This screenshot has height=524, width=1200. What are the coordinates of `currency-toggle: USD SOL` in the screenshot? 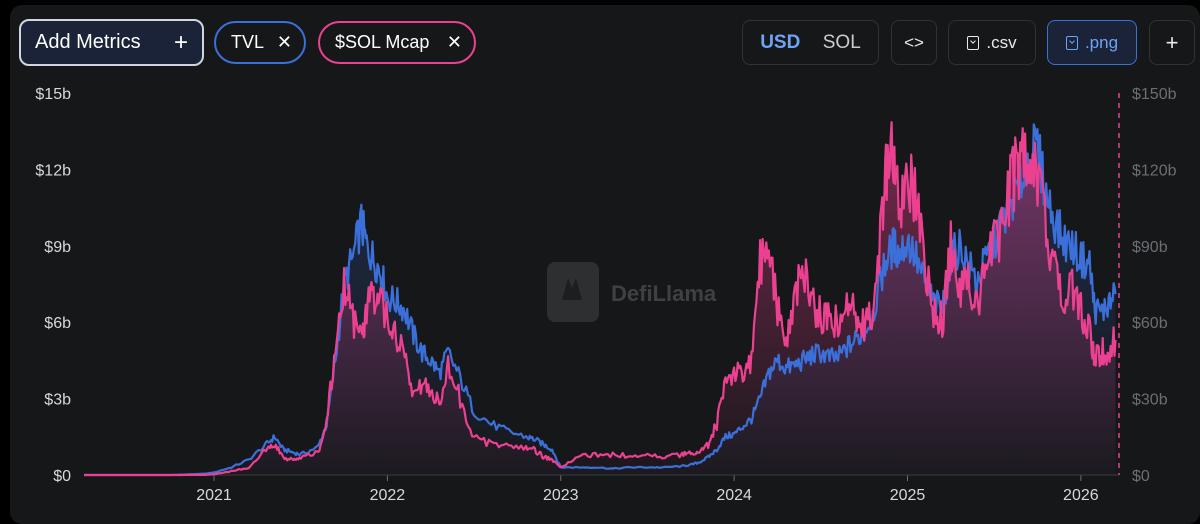 It's located at (810, 42).